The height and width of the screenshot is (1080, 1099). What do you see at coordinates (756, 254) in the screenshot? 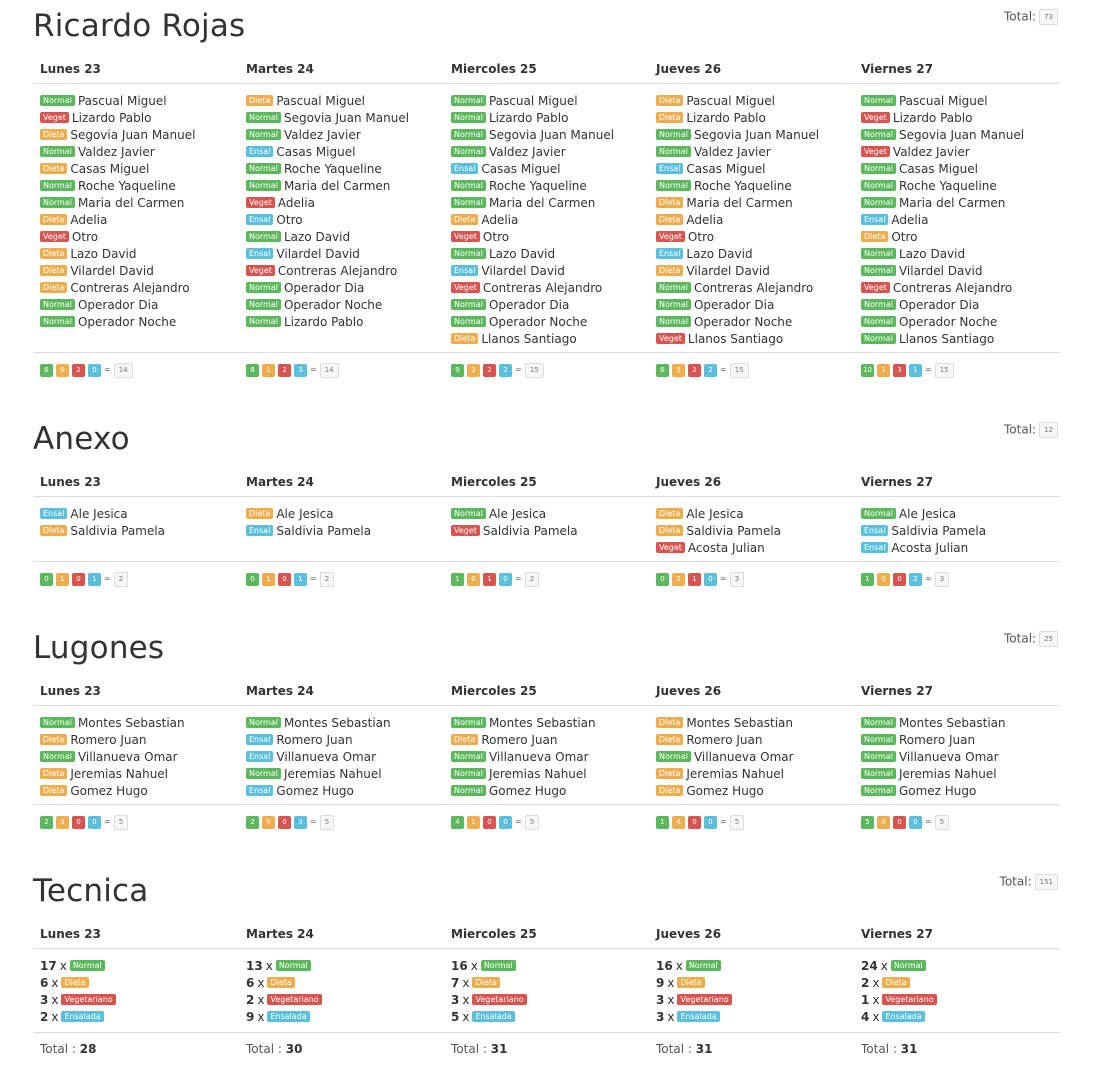
I see `list-item: Ensal Lazo David` at bounding box center [756, 254].